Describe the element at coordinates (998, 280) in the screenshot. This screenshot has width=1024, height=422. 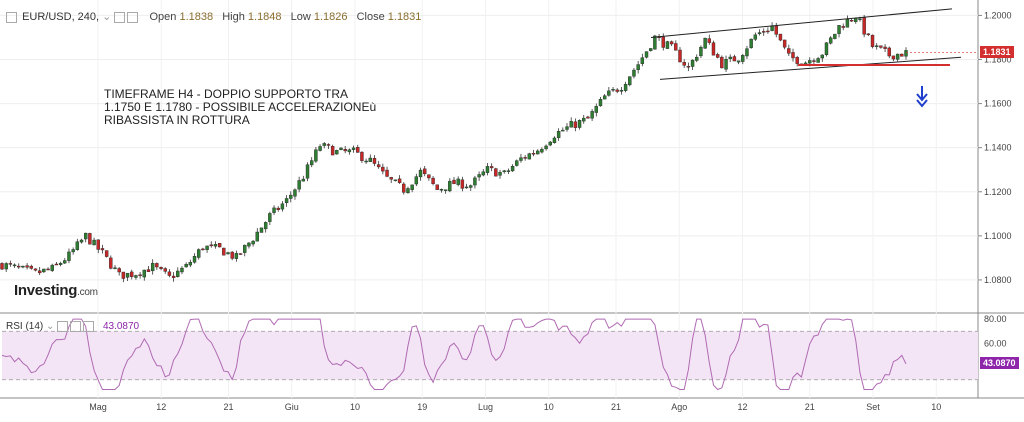
I see `price-tick-label: 1.0800` at that location.